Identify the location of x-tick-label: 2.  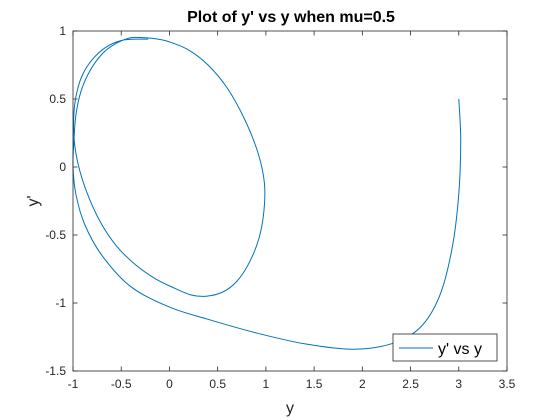
(362, 384).